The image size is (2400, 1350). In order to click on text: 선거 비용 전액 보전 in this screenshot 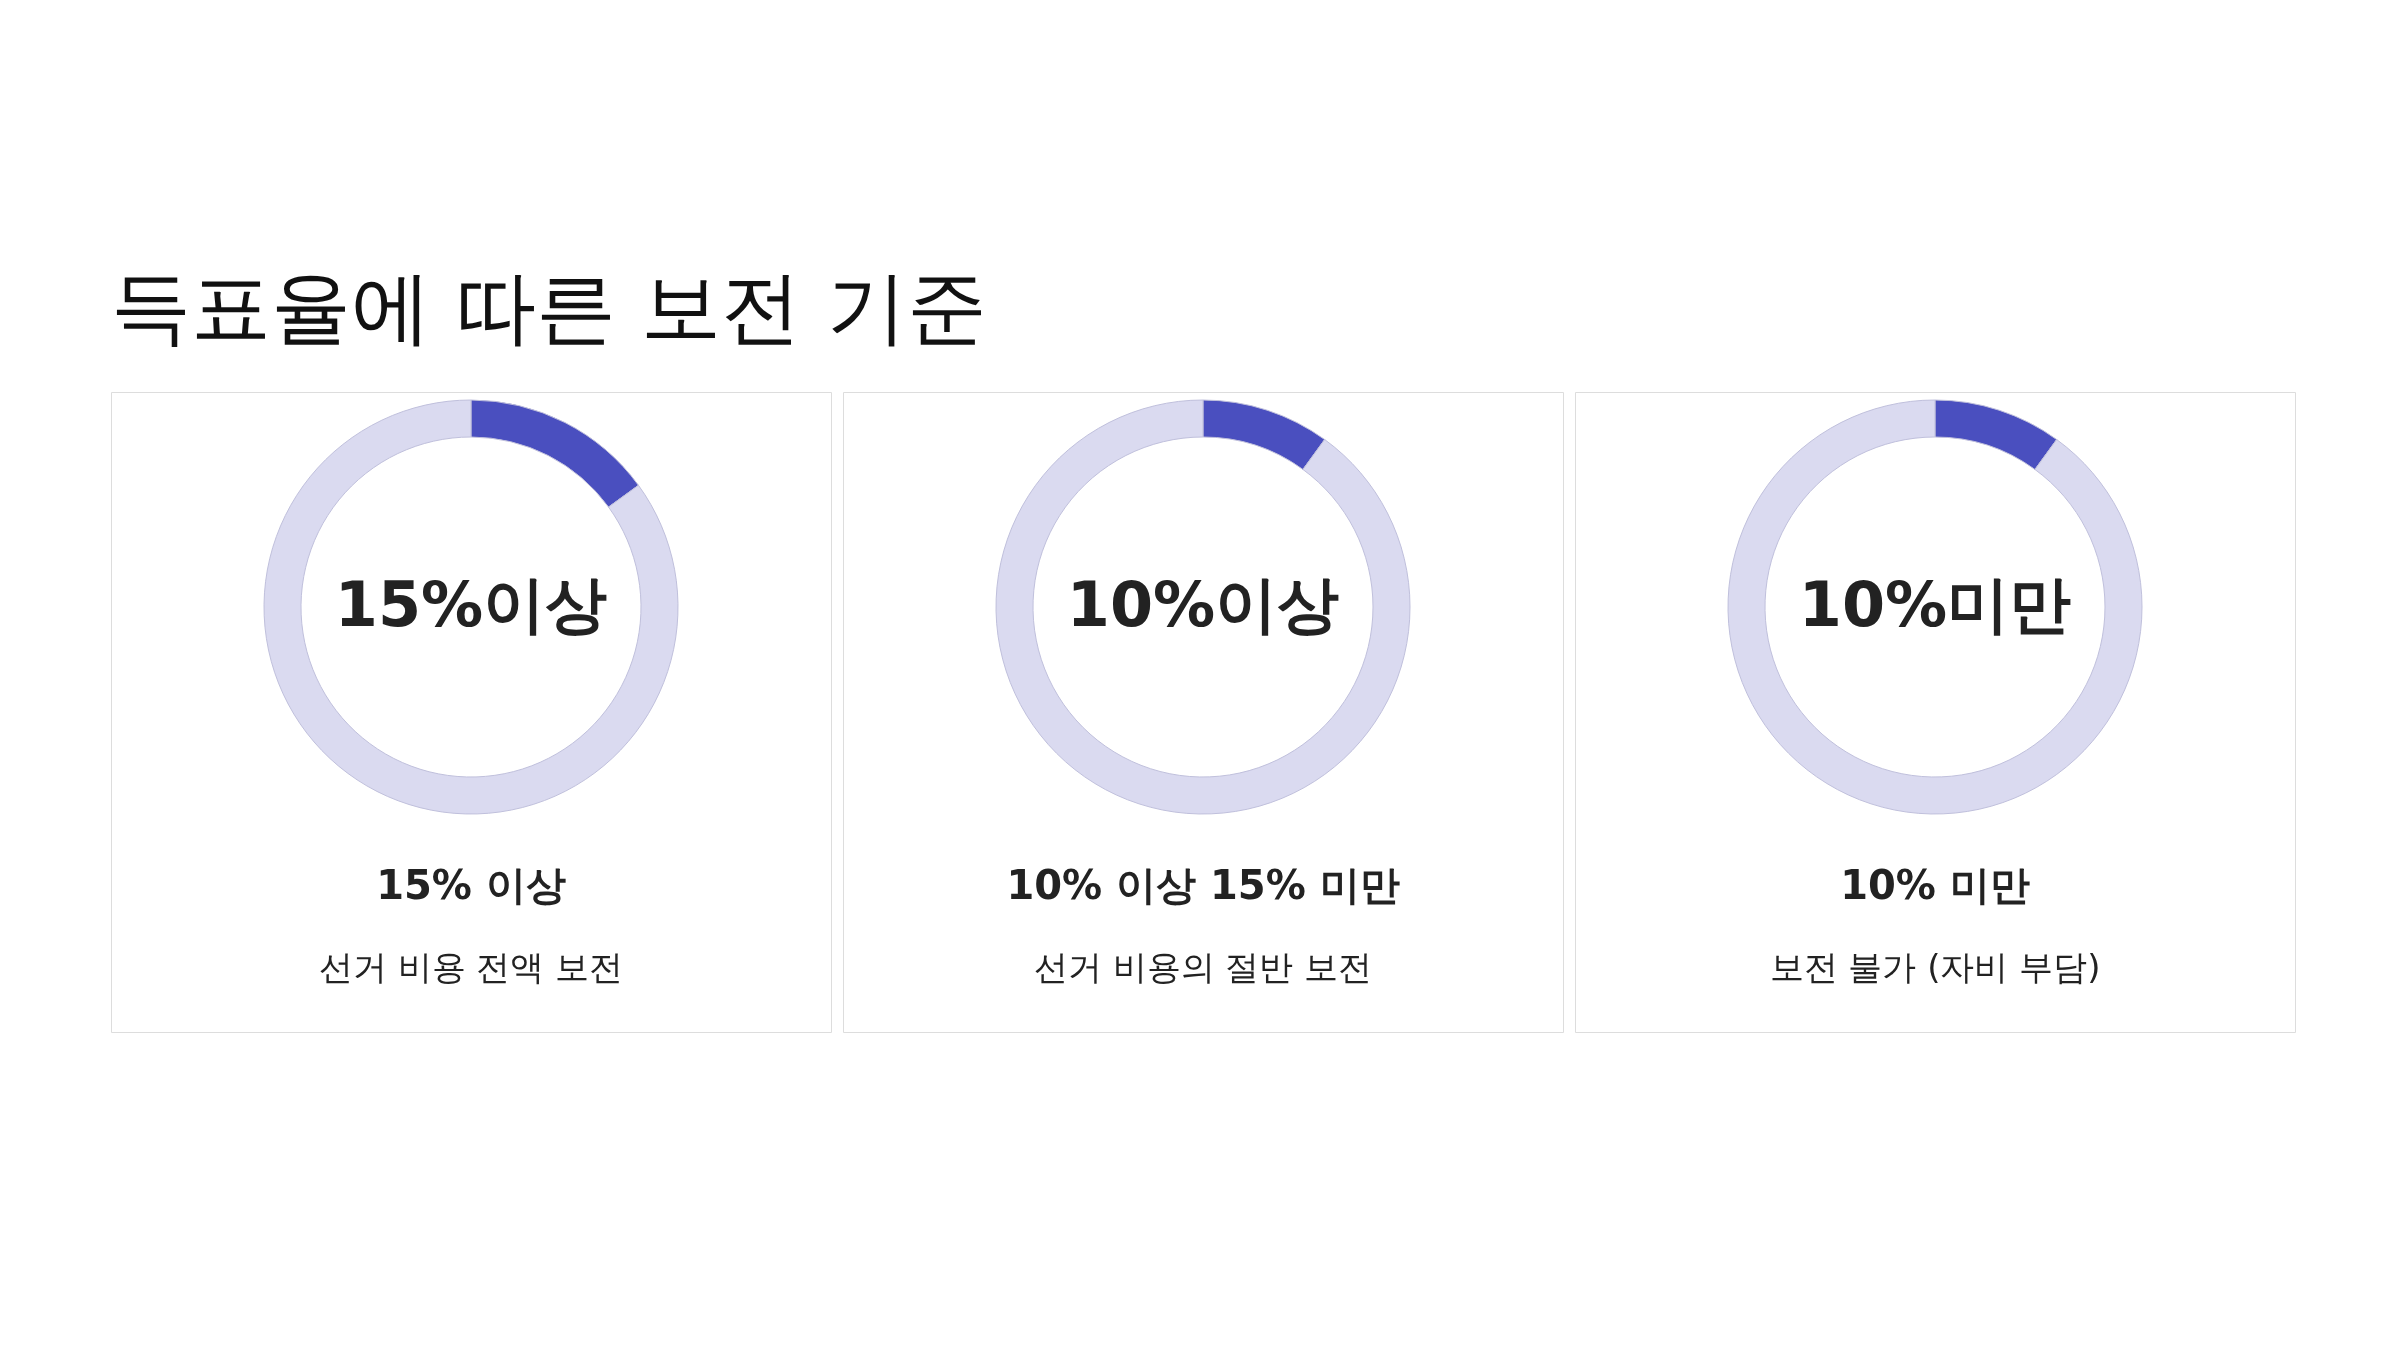, I will do `click(471, 967)`.